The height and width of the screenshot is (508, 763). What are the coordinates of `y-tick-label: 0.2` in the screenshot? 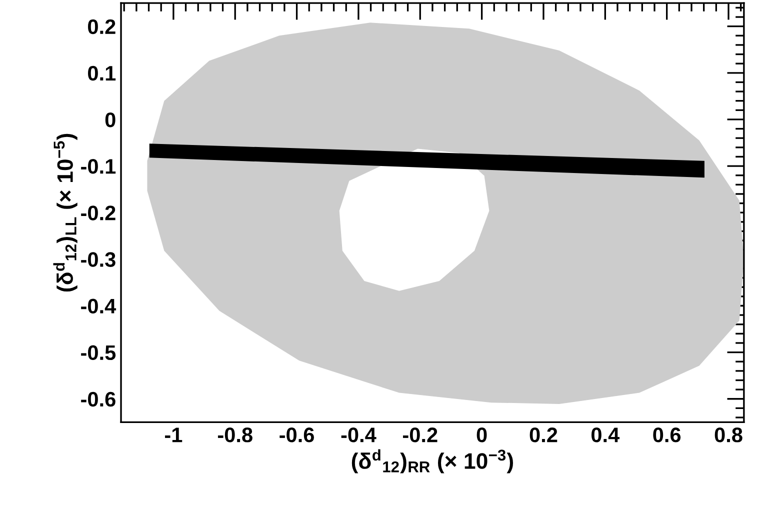 It's located at (102, 26).